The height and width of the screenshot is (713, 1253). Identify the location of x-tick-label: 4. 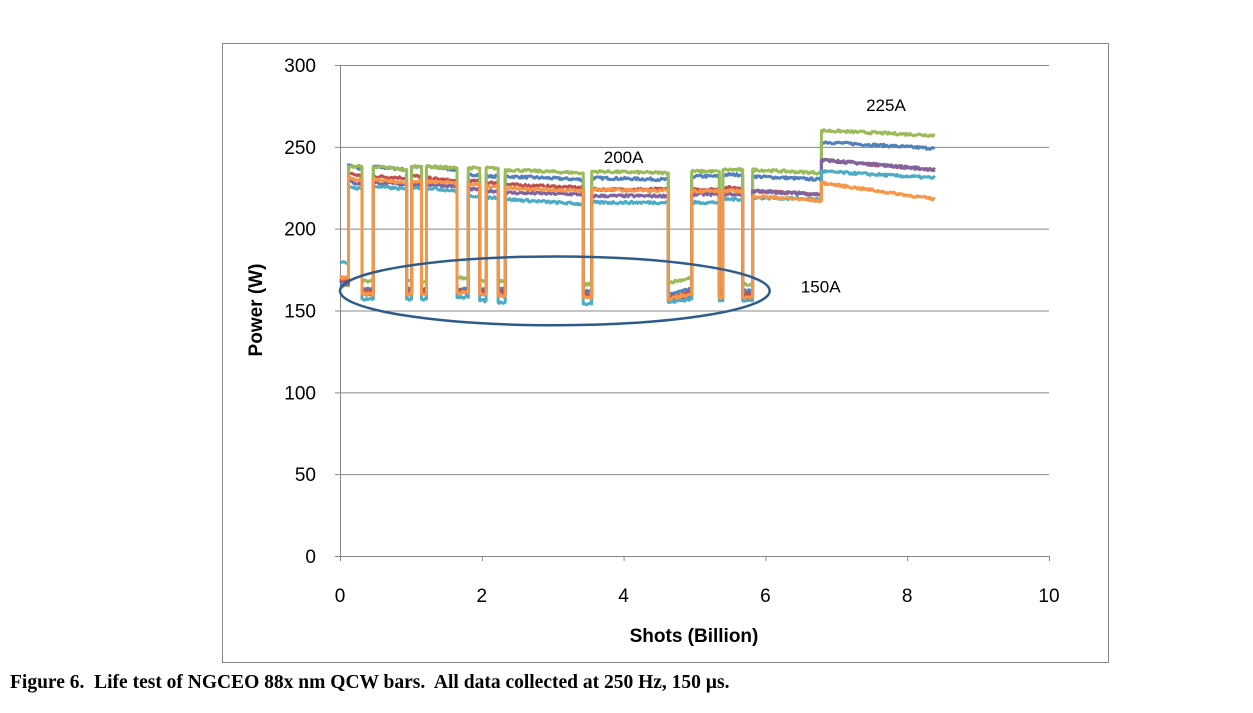
(623, 596).